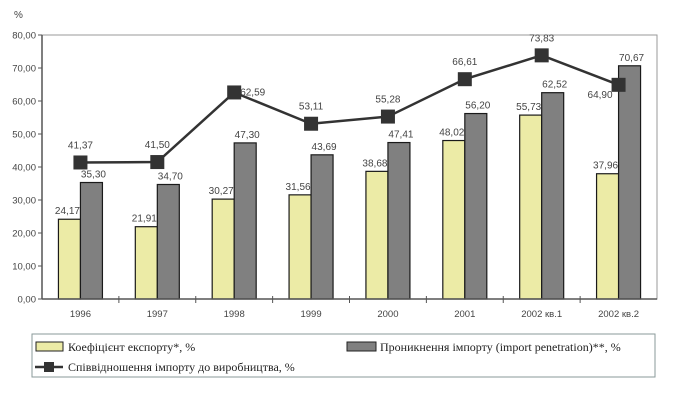  Describe the element at coordinates (24, 234) in the screenshot. I see `y-tick-label: 20,00` at that location.